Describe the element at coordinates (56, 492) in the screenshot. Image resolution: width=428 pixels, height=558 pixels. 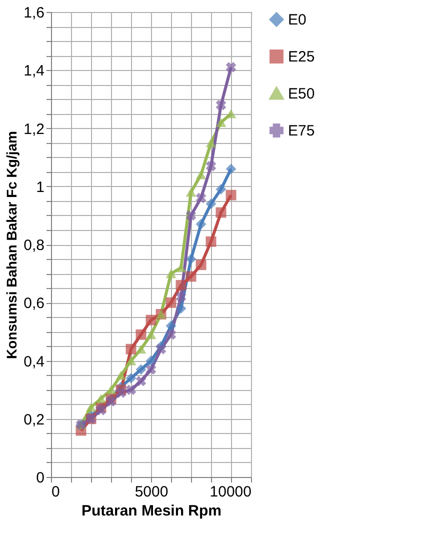
I see `x-tick-label: 0` at that location.